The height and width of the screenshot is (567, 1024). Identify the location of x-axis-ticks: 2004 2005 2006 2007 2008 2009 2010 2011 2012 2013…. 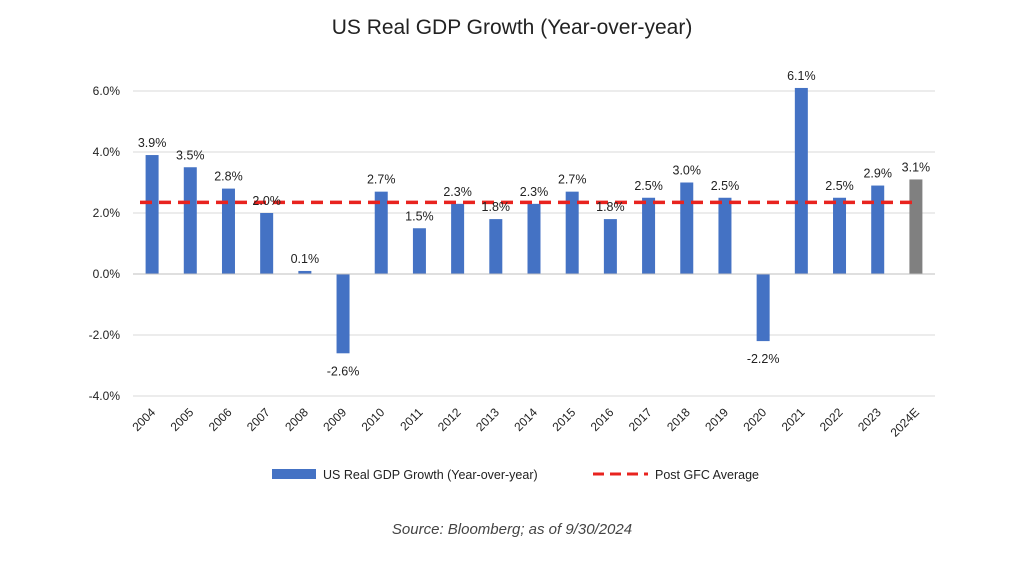
(525, 422).